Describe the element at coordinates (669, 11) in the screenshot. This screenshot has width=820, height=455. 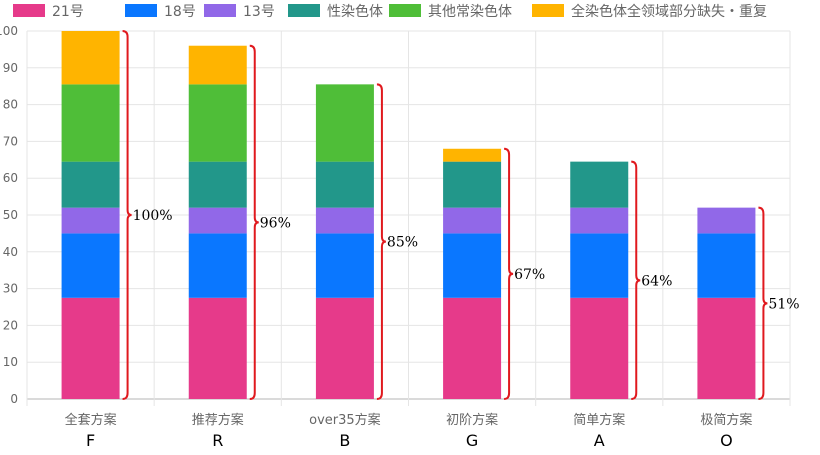
I see `legend-label: 全染色体全领域部分缺失・重复` at that location.